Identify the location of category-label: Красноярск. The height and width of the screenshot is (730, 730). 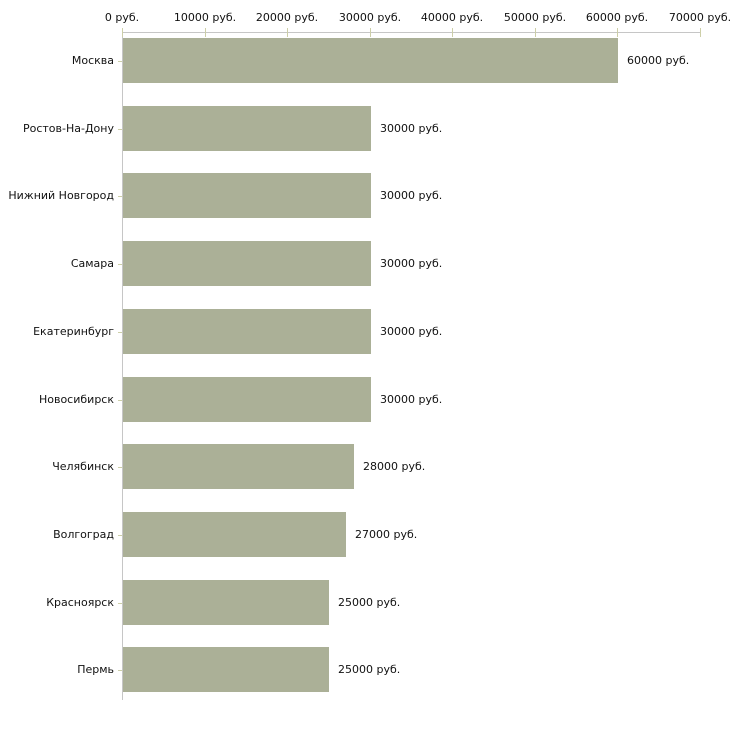
(80, 602).